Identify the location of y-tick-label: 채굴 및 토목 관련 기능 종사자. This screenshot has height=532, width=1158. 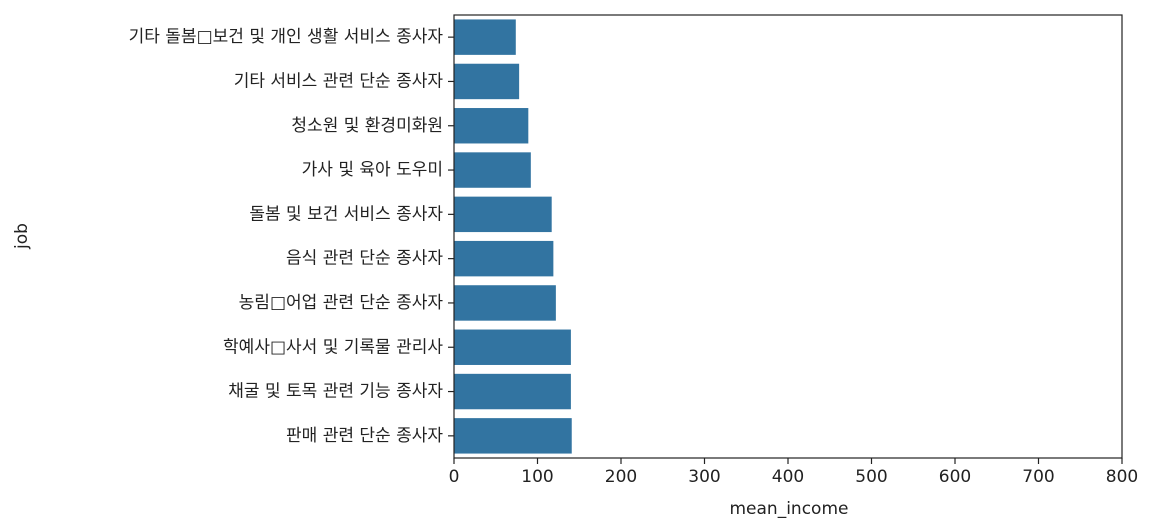
(335, 392).